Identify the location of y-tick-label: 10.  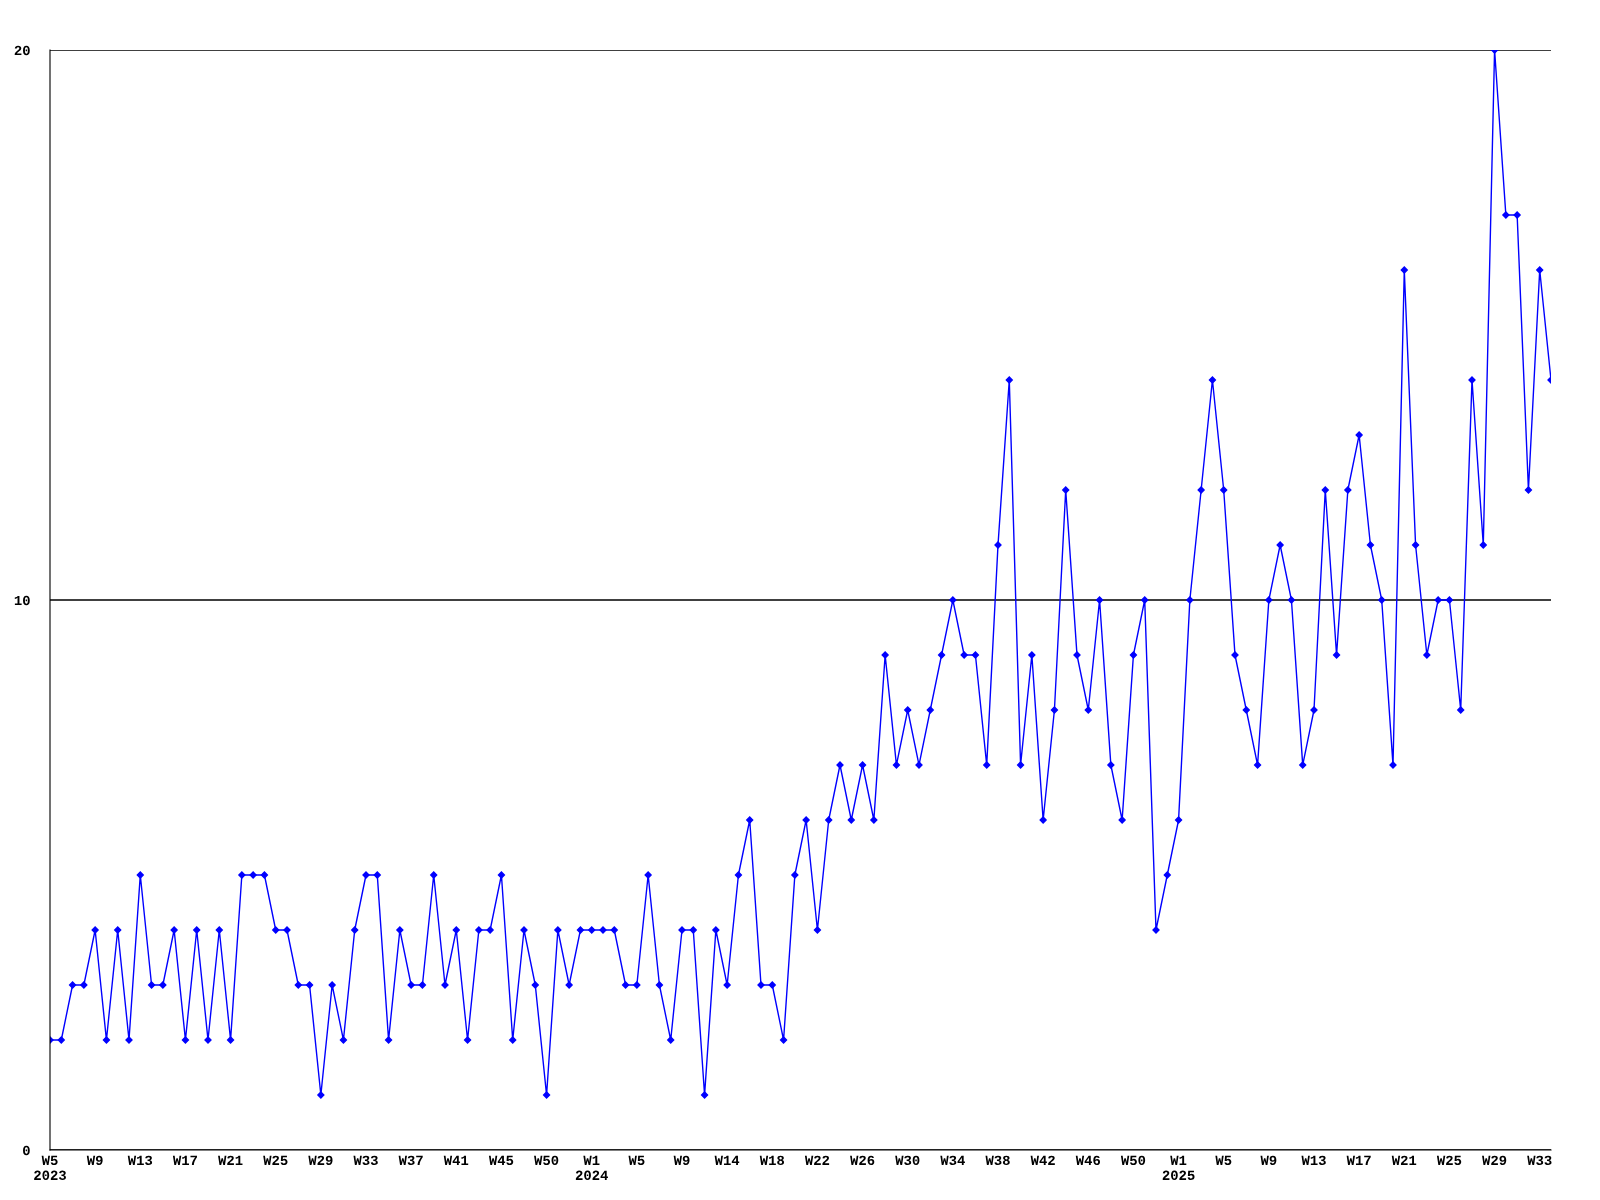
(22, 600).